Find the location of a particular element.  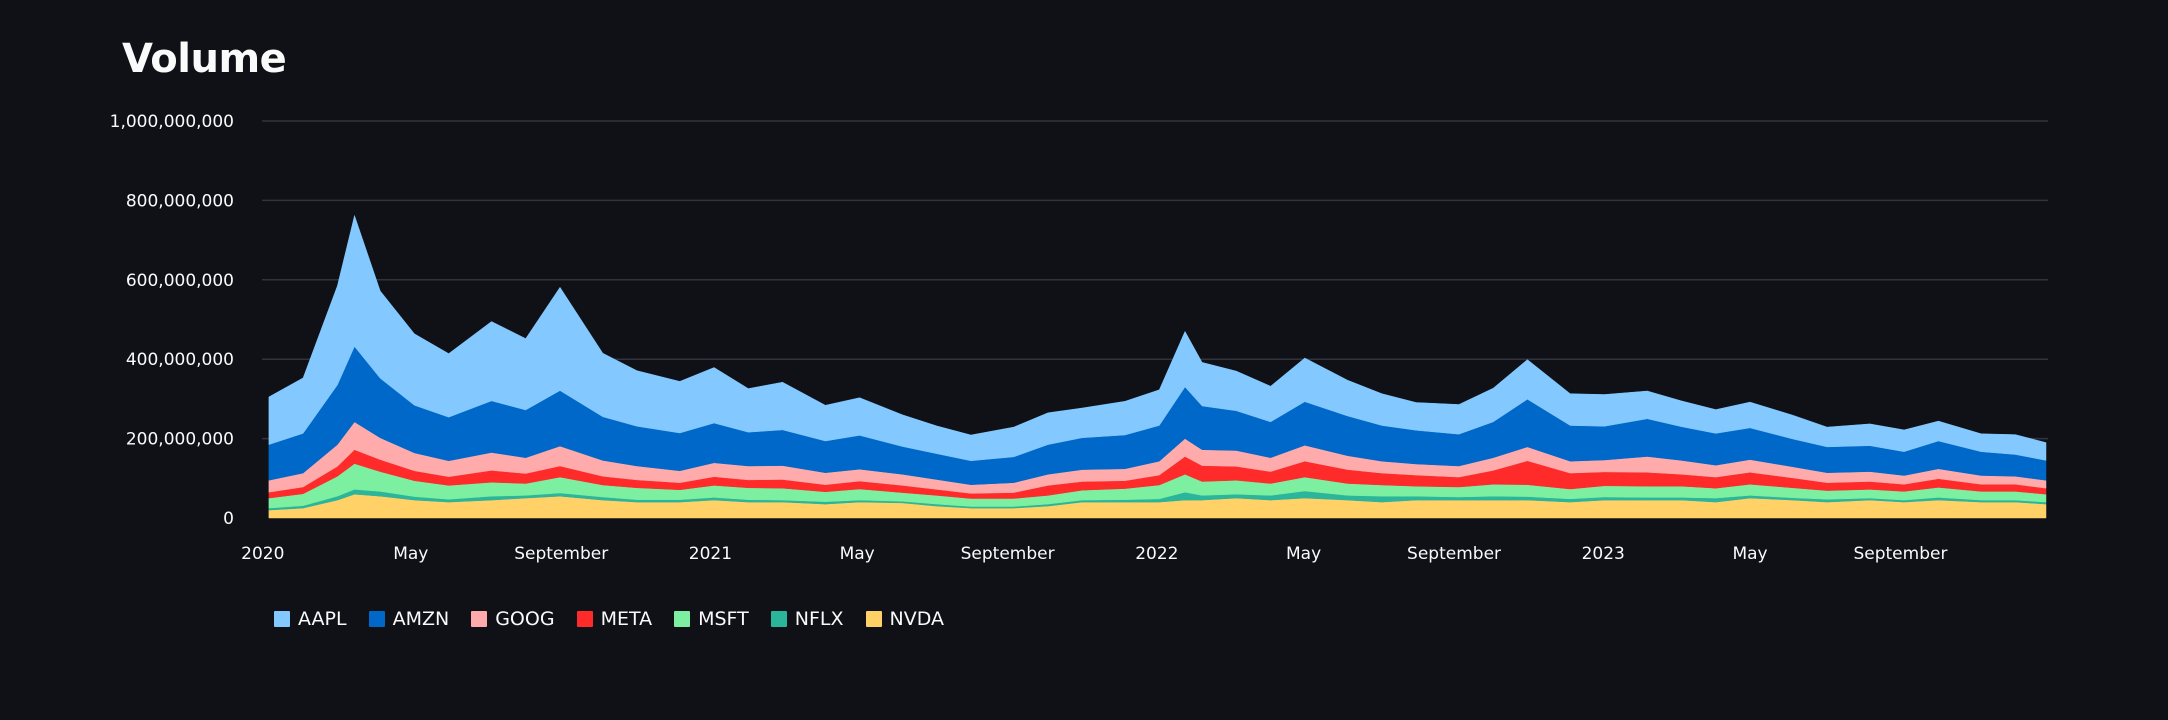

legend-label: NFLX is located at coordinates (819, 619).